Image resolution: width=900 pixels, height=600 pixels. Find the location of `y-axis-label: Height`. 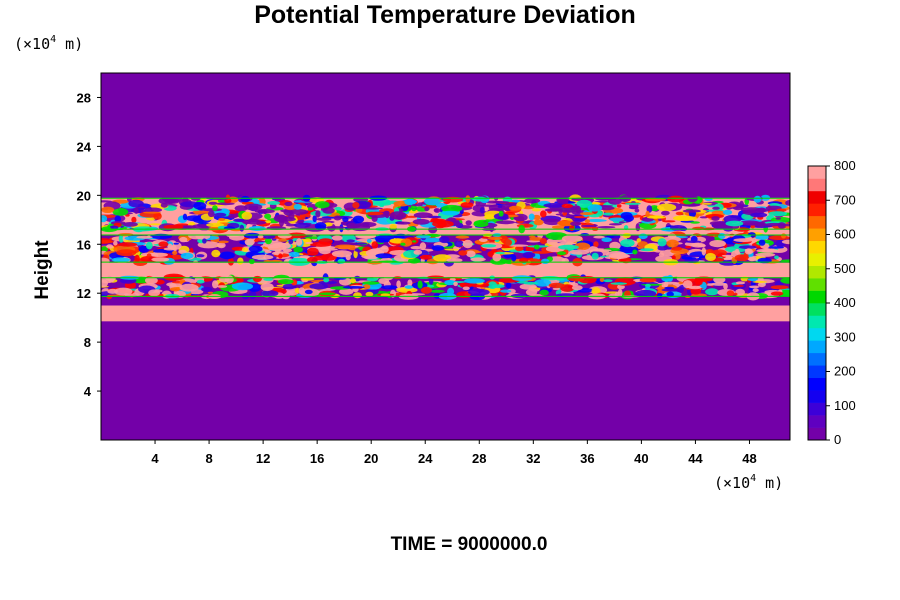

y-axis-label: Height is located at coordinates (42, 270).